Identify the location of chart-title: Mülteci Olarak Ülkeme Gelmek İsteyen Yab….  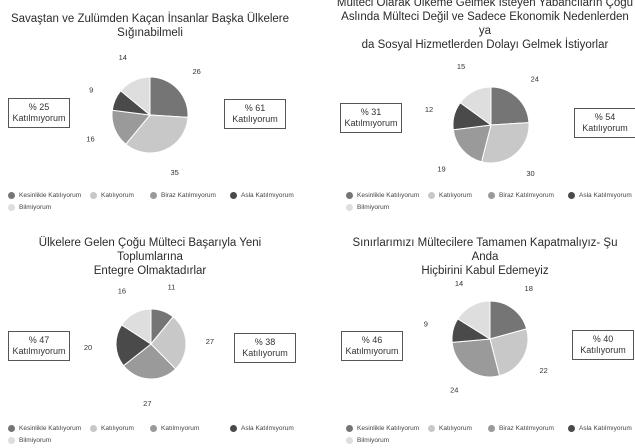
(485, 25).